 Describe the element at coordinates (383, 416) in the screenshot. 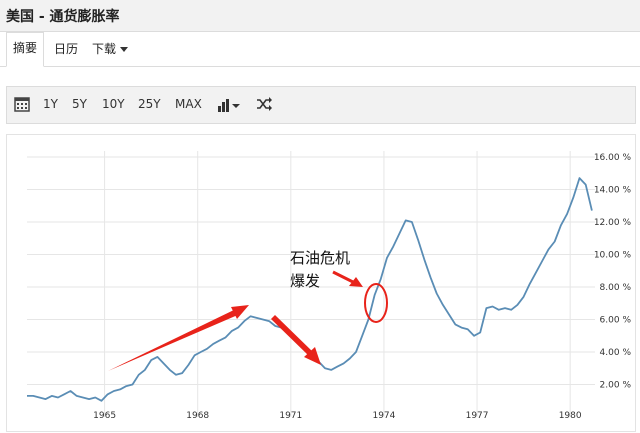

I see `x-tick-label: 1974` at that location.